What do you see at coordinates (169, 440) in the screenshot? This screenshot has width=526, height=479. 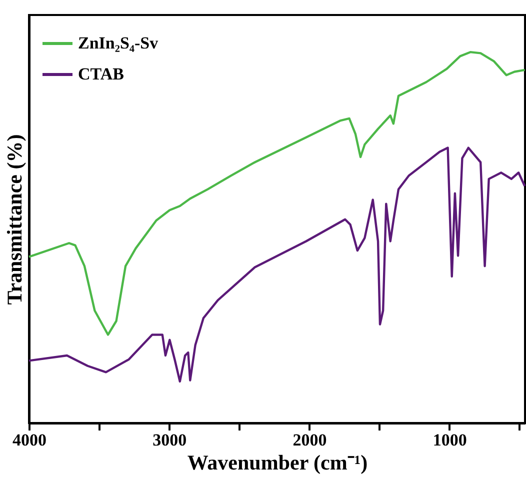 I see `x-tick-label: 3000` at bounding box center [169, 440].